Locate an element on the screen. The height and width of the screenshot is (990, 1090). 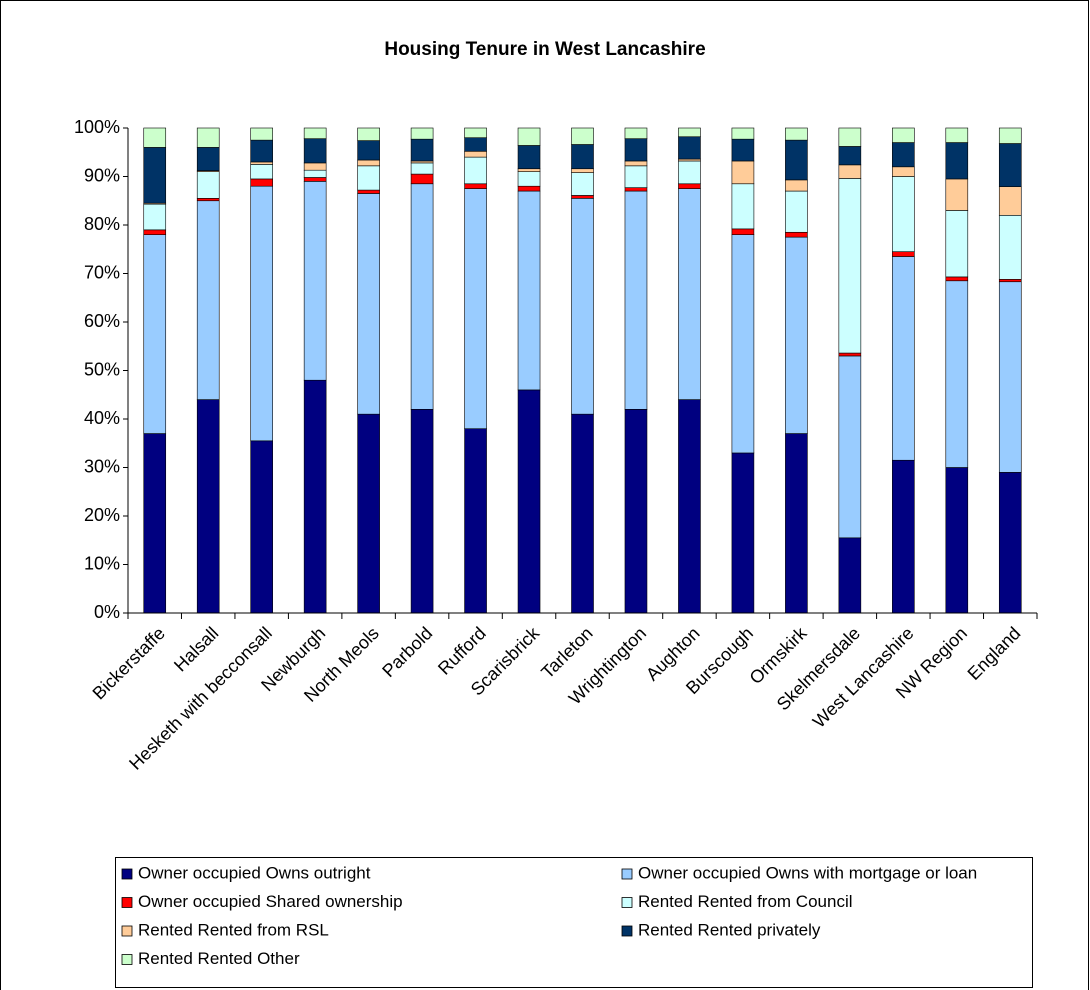
legend-label: Rented Rented from RSL is located at coordinates (233, 929).